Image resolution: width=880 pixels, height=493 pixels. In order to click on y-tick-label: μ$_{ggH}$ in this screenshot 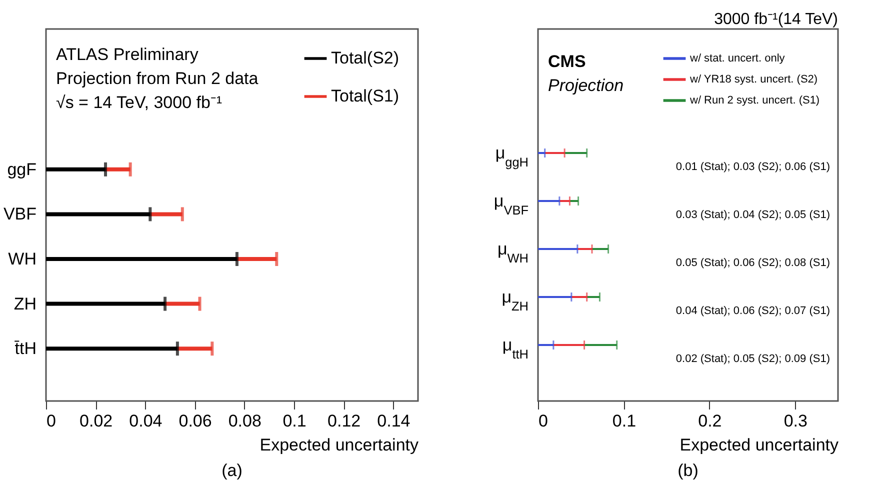, I will do `click(511, 156)`.